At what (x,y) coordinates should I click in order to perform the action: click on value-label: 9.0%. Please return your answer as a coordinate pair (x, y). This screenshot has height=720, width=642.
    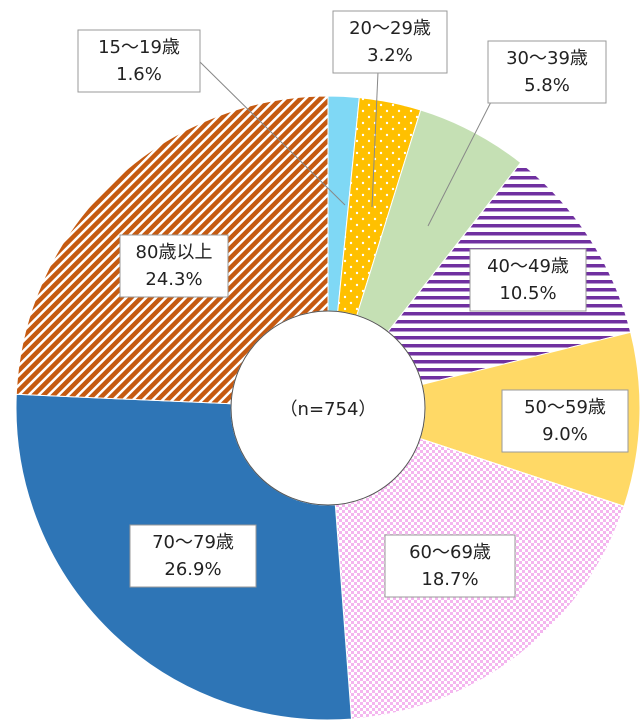
    Looking at the image, I should click on (565, 434).